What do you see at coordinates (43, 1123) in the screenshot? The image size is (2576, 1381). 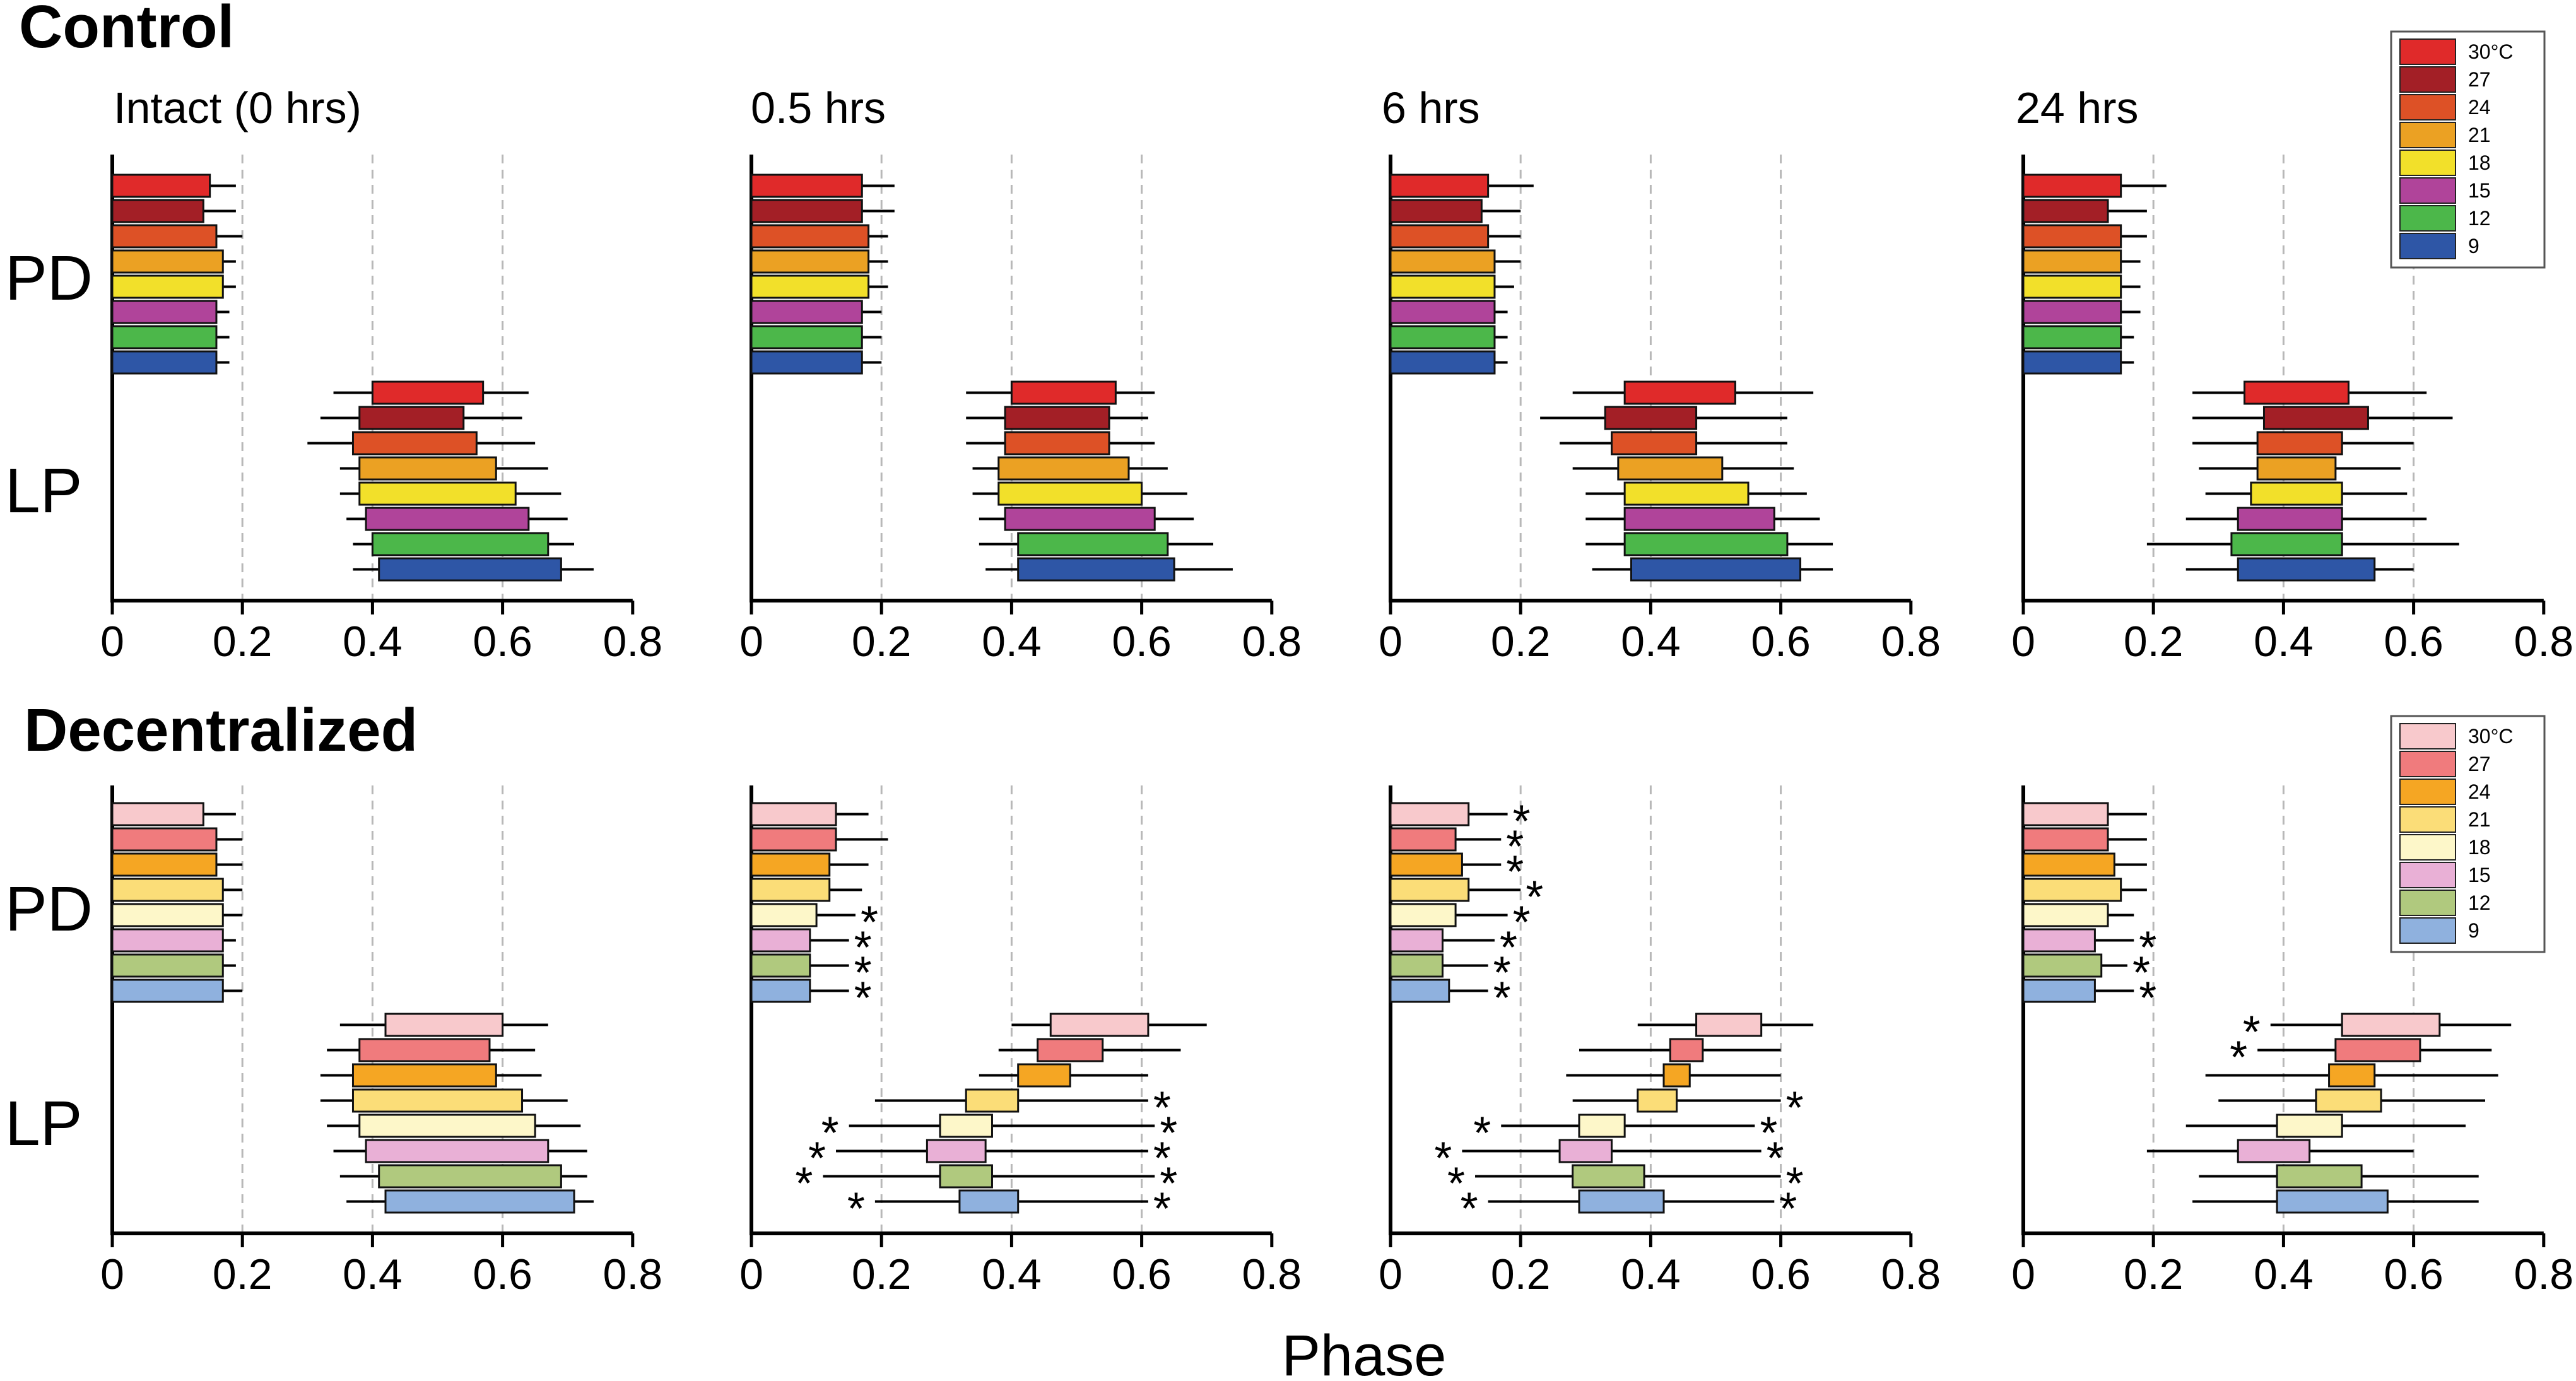 I see `row-label-lp-decentralized: LP` at bounding box center [43, 1123].